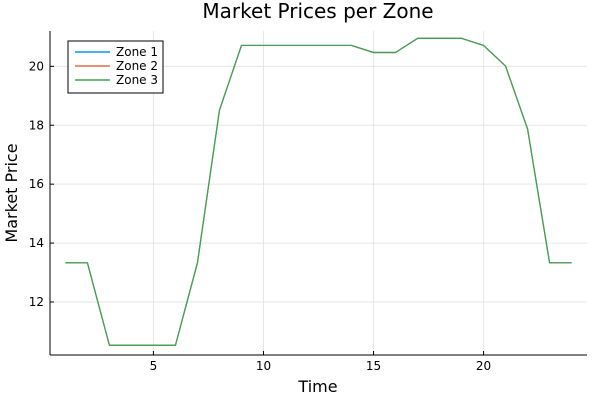 The width and height of the screenshot is (600, 400). I want to click on legend-label: Zone 3, so click(137, 80).